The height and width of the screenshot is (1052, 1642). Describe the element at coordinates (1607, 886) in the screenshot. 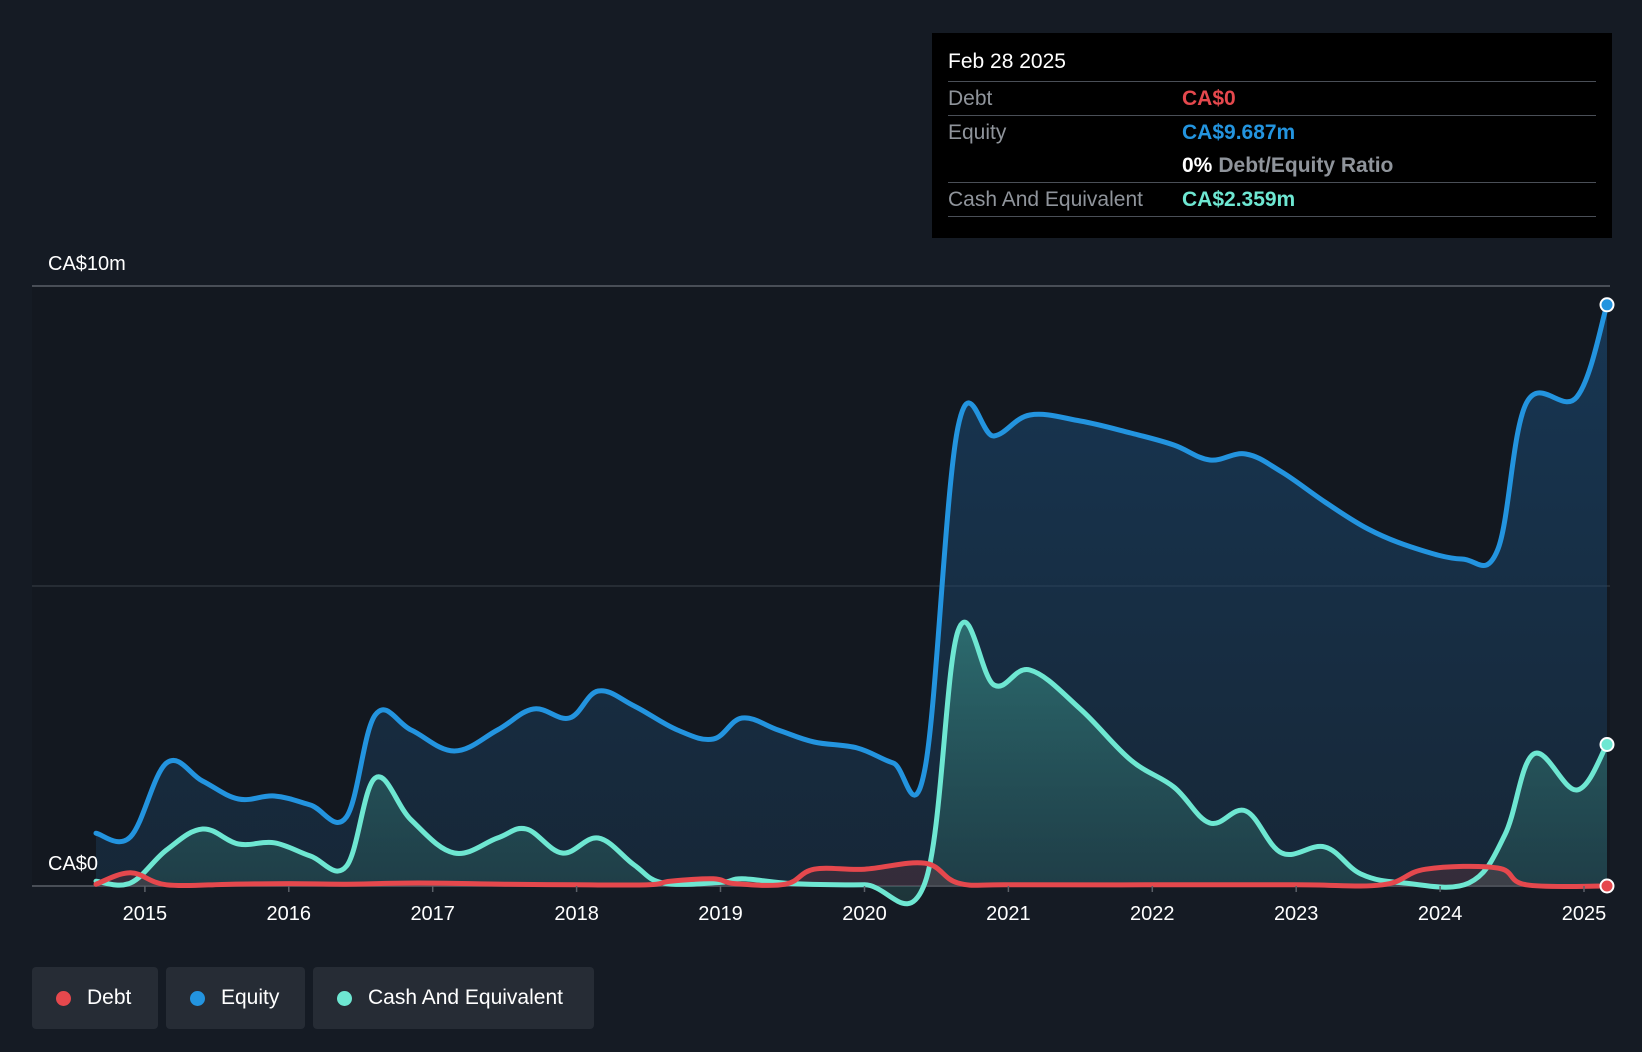

I see `debt-end-point` at that location.